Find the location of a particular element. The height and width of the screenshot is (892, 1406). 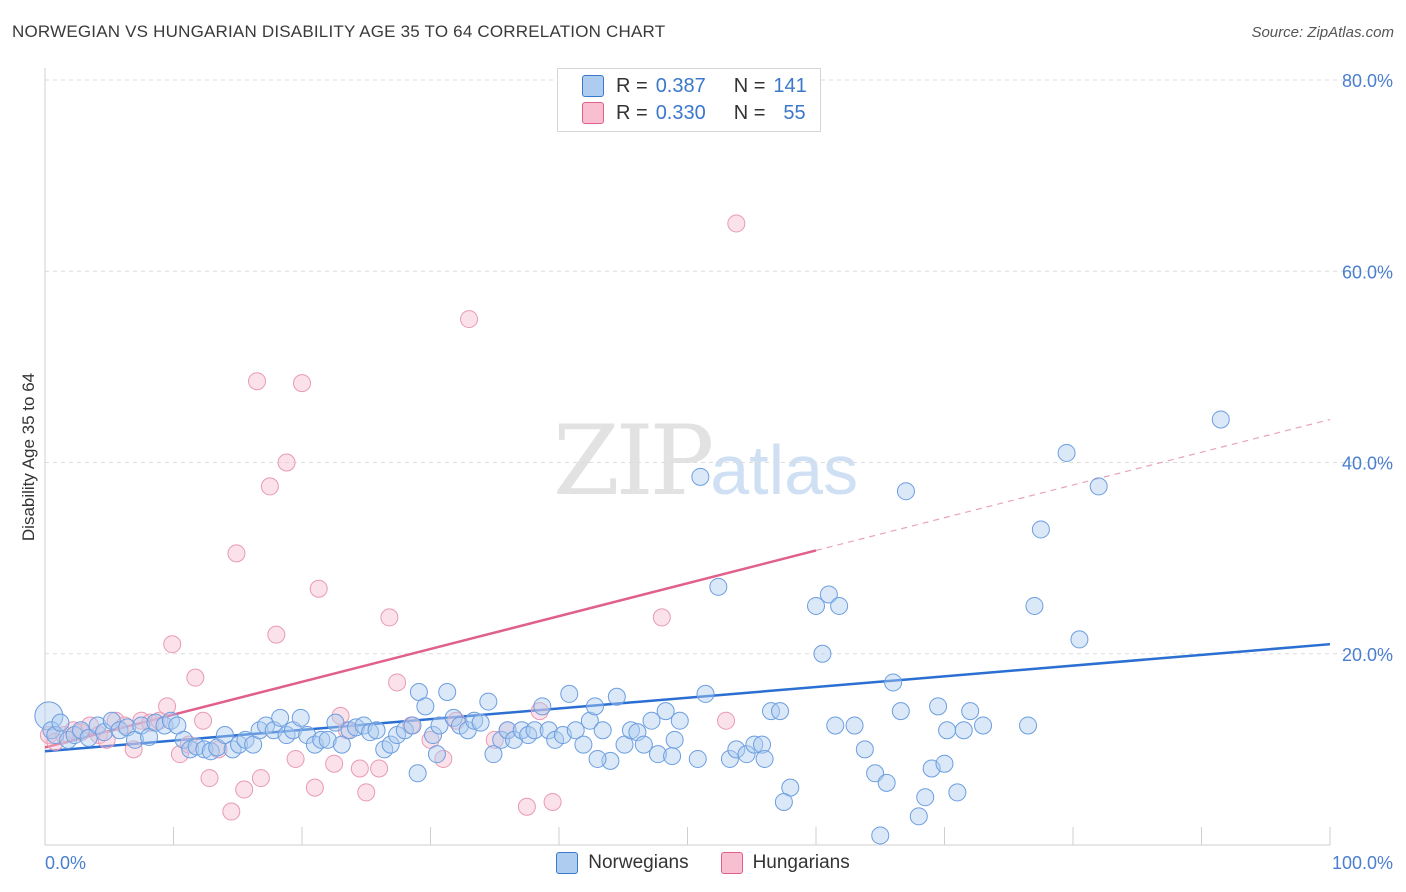

legend-row-hungarians: R = 0.330 N = 55 is located at coordinates (694, 113).